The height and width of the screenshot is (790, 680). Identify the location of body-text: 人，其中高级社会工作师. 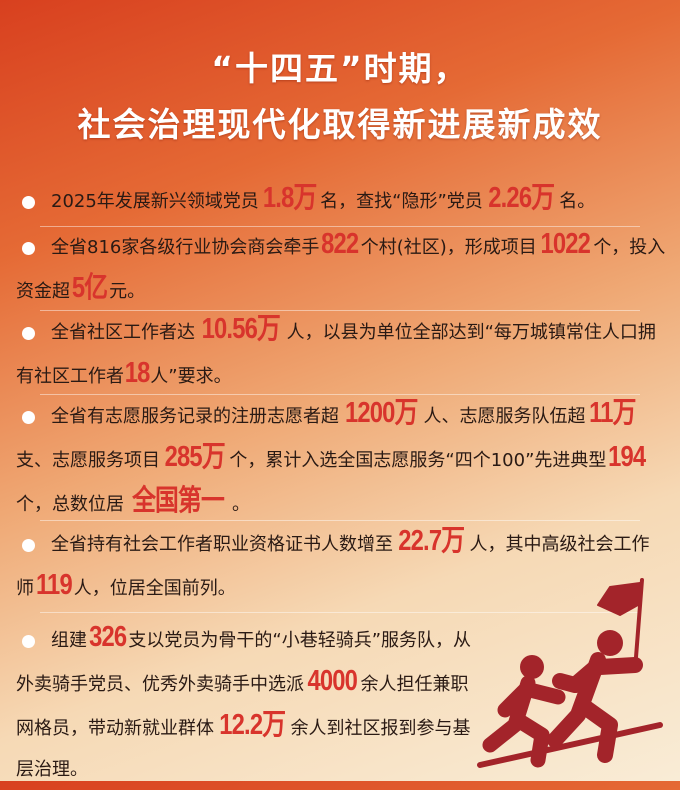
(333, 566).